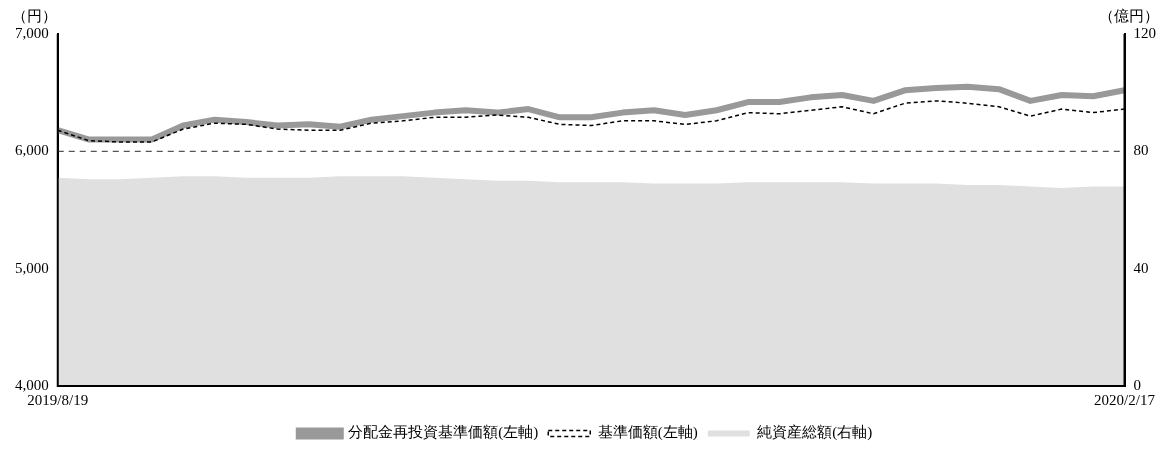 This screenshot has height=459, width=1171. Describe the element at coordinates (1129, 16) in the screenshot. I see `y2-axis-title: （億円）` at that location.